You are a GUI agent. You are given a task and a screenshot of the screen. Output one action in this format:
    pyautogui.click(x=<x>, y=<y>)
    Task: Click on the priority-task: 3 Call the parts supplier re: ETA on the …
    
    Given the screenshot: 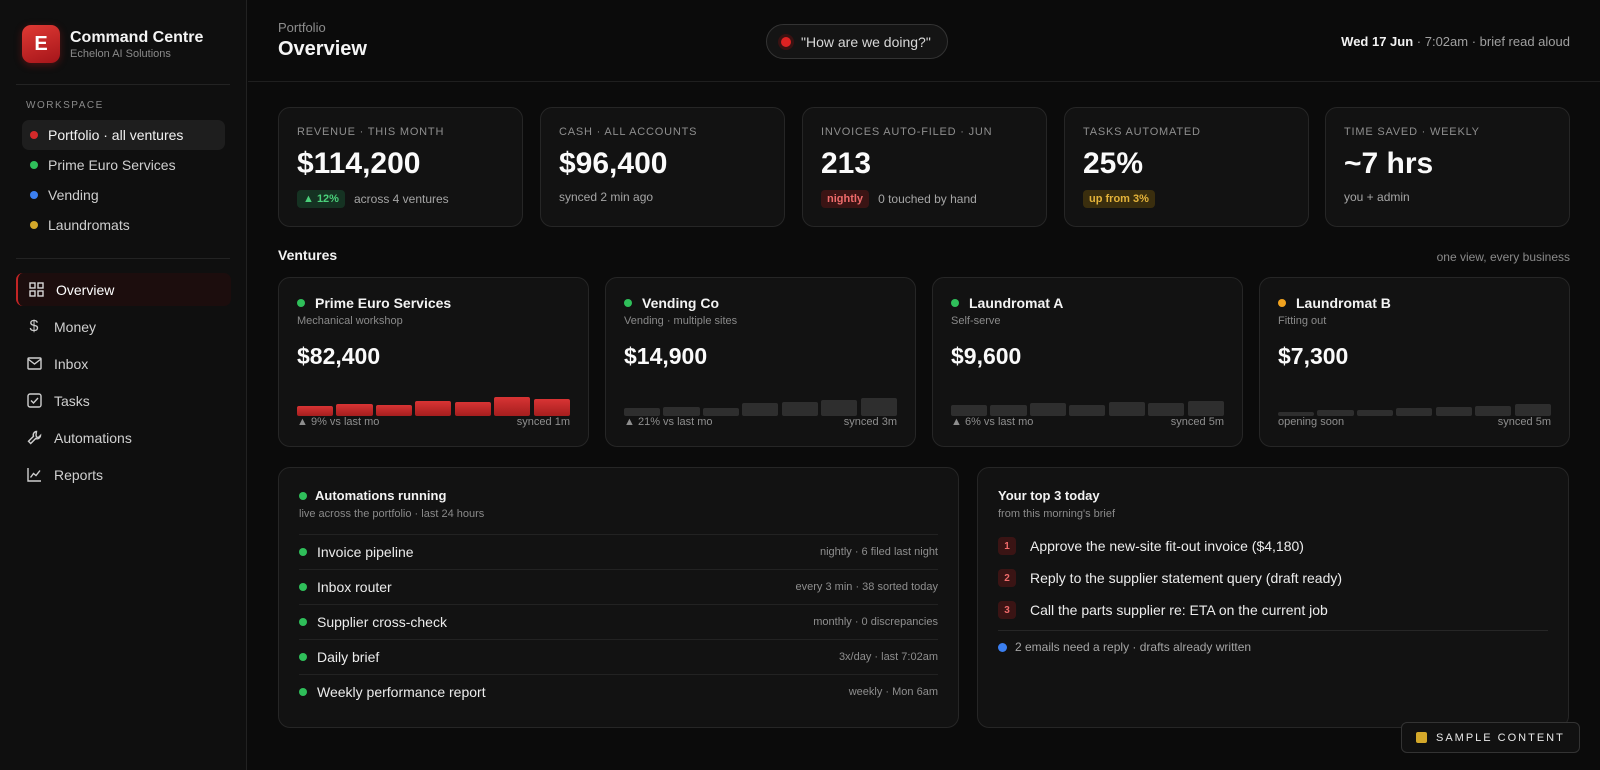 What is the action you would take?
    pyautogui.click(x=1273, y=610)
    